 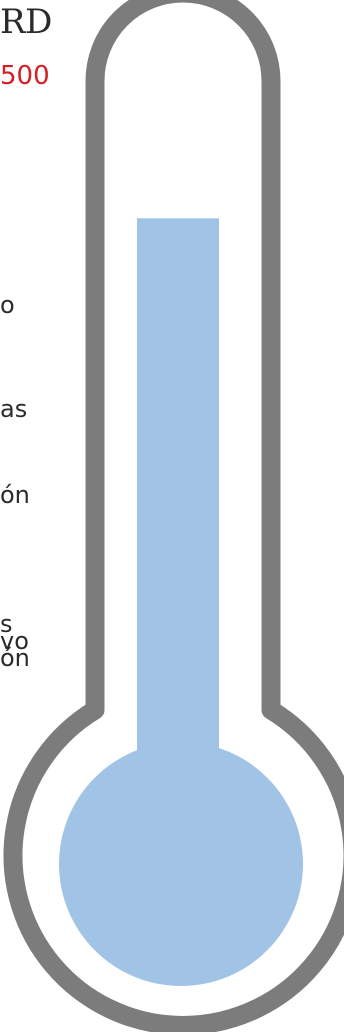 What do you see at coordinates (178, 499) in the screenshot?
I see `thermometer-liquid-column` at bounding box center [178, 499].